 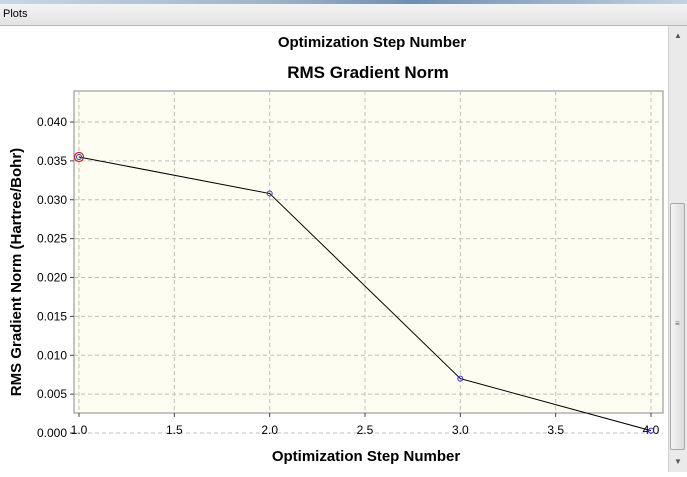 I want to click on x-tick-label: 3.5, so click(x=555, y=430).